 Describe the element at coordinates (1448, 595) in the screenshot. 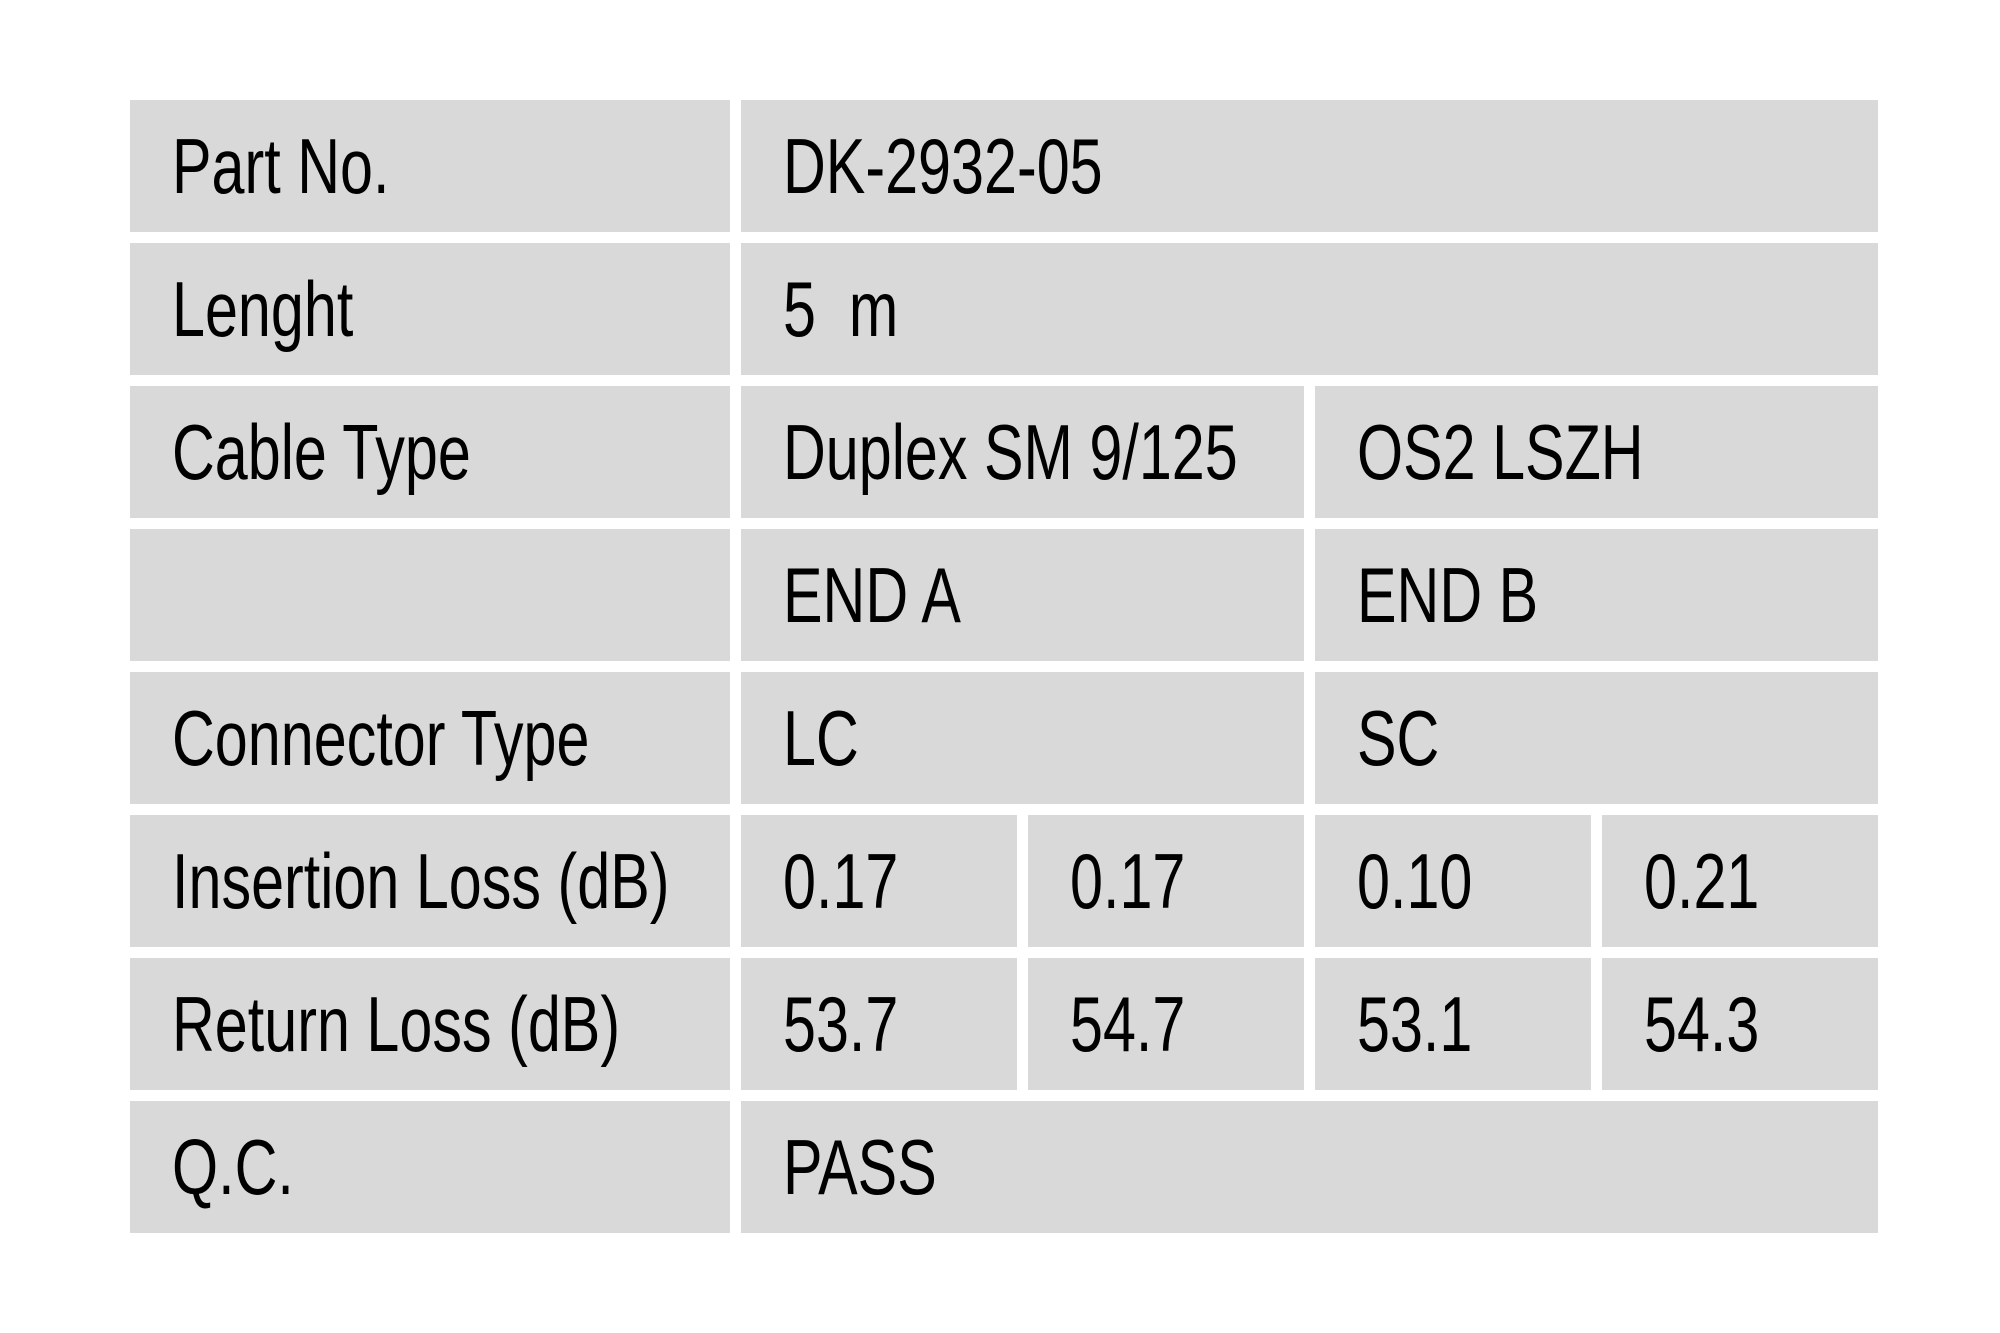

I see `end-b-header: END B` at that location.